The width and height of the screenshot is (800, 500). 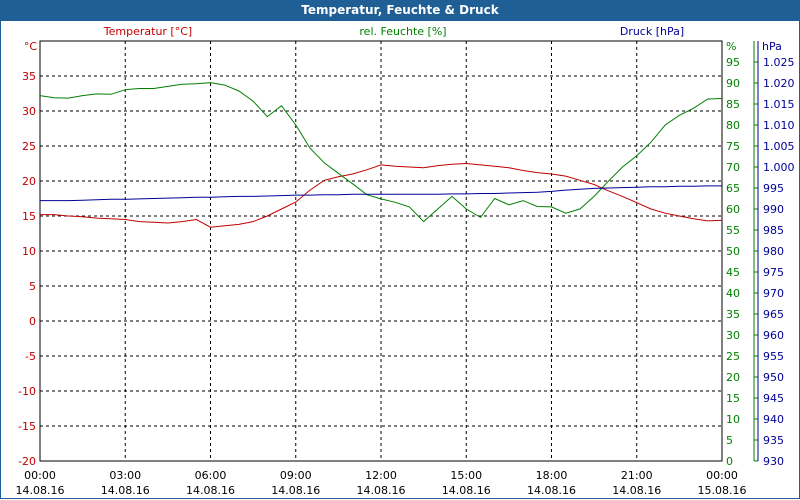 What do you see at coordinates (652, 31) in the screenshot?
I see `pressure-axis-label: Druck [hPa]` at bounding box center [652, 31].